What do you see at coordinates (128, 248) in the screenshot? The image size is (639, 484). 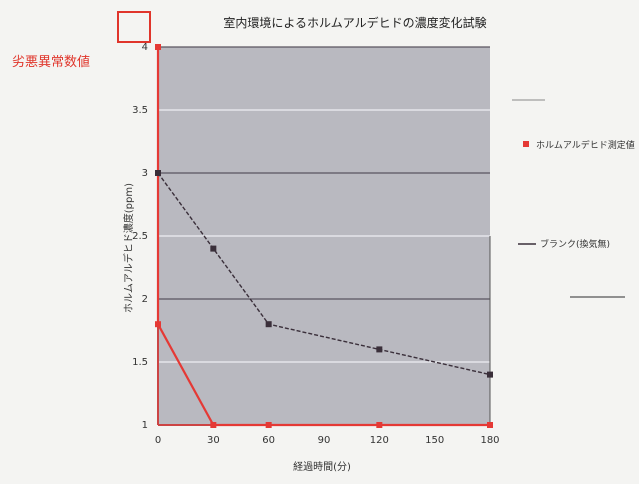 I see `y-axis-title: ホルムアルデヒド濃度(ppm)` at bounding box center [128, 248].